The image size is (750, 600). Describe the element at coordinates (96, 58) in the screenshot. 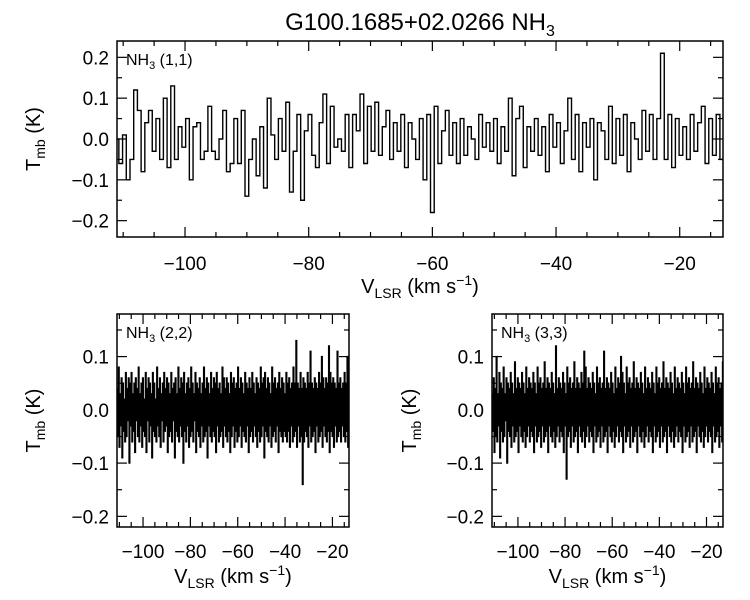

I see `y-tick-label: 0.2` at that location.